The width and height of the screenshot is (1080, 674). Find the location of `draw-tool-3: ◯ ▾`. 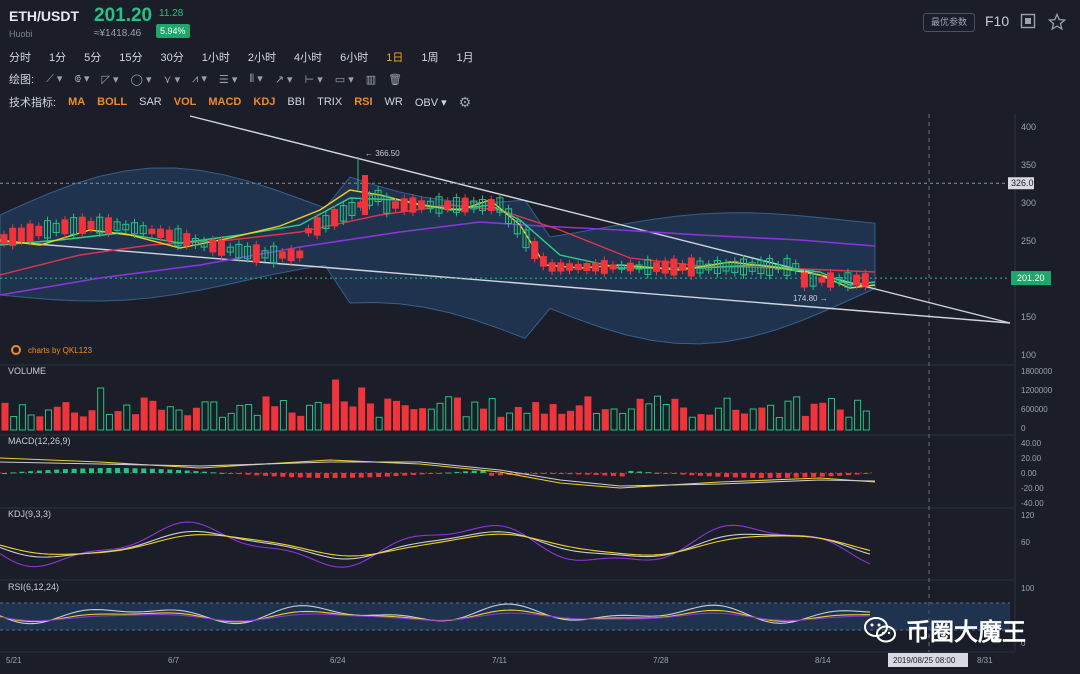

draw-tool-3: ◯ ▾ is located at coordinates (141, 79).